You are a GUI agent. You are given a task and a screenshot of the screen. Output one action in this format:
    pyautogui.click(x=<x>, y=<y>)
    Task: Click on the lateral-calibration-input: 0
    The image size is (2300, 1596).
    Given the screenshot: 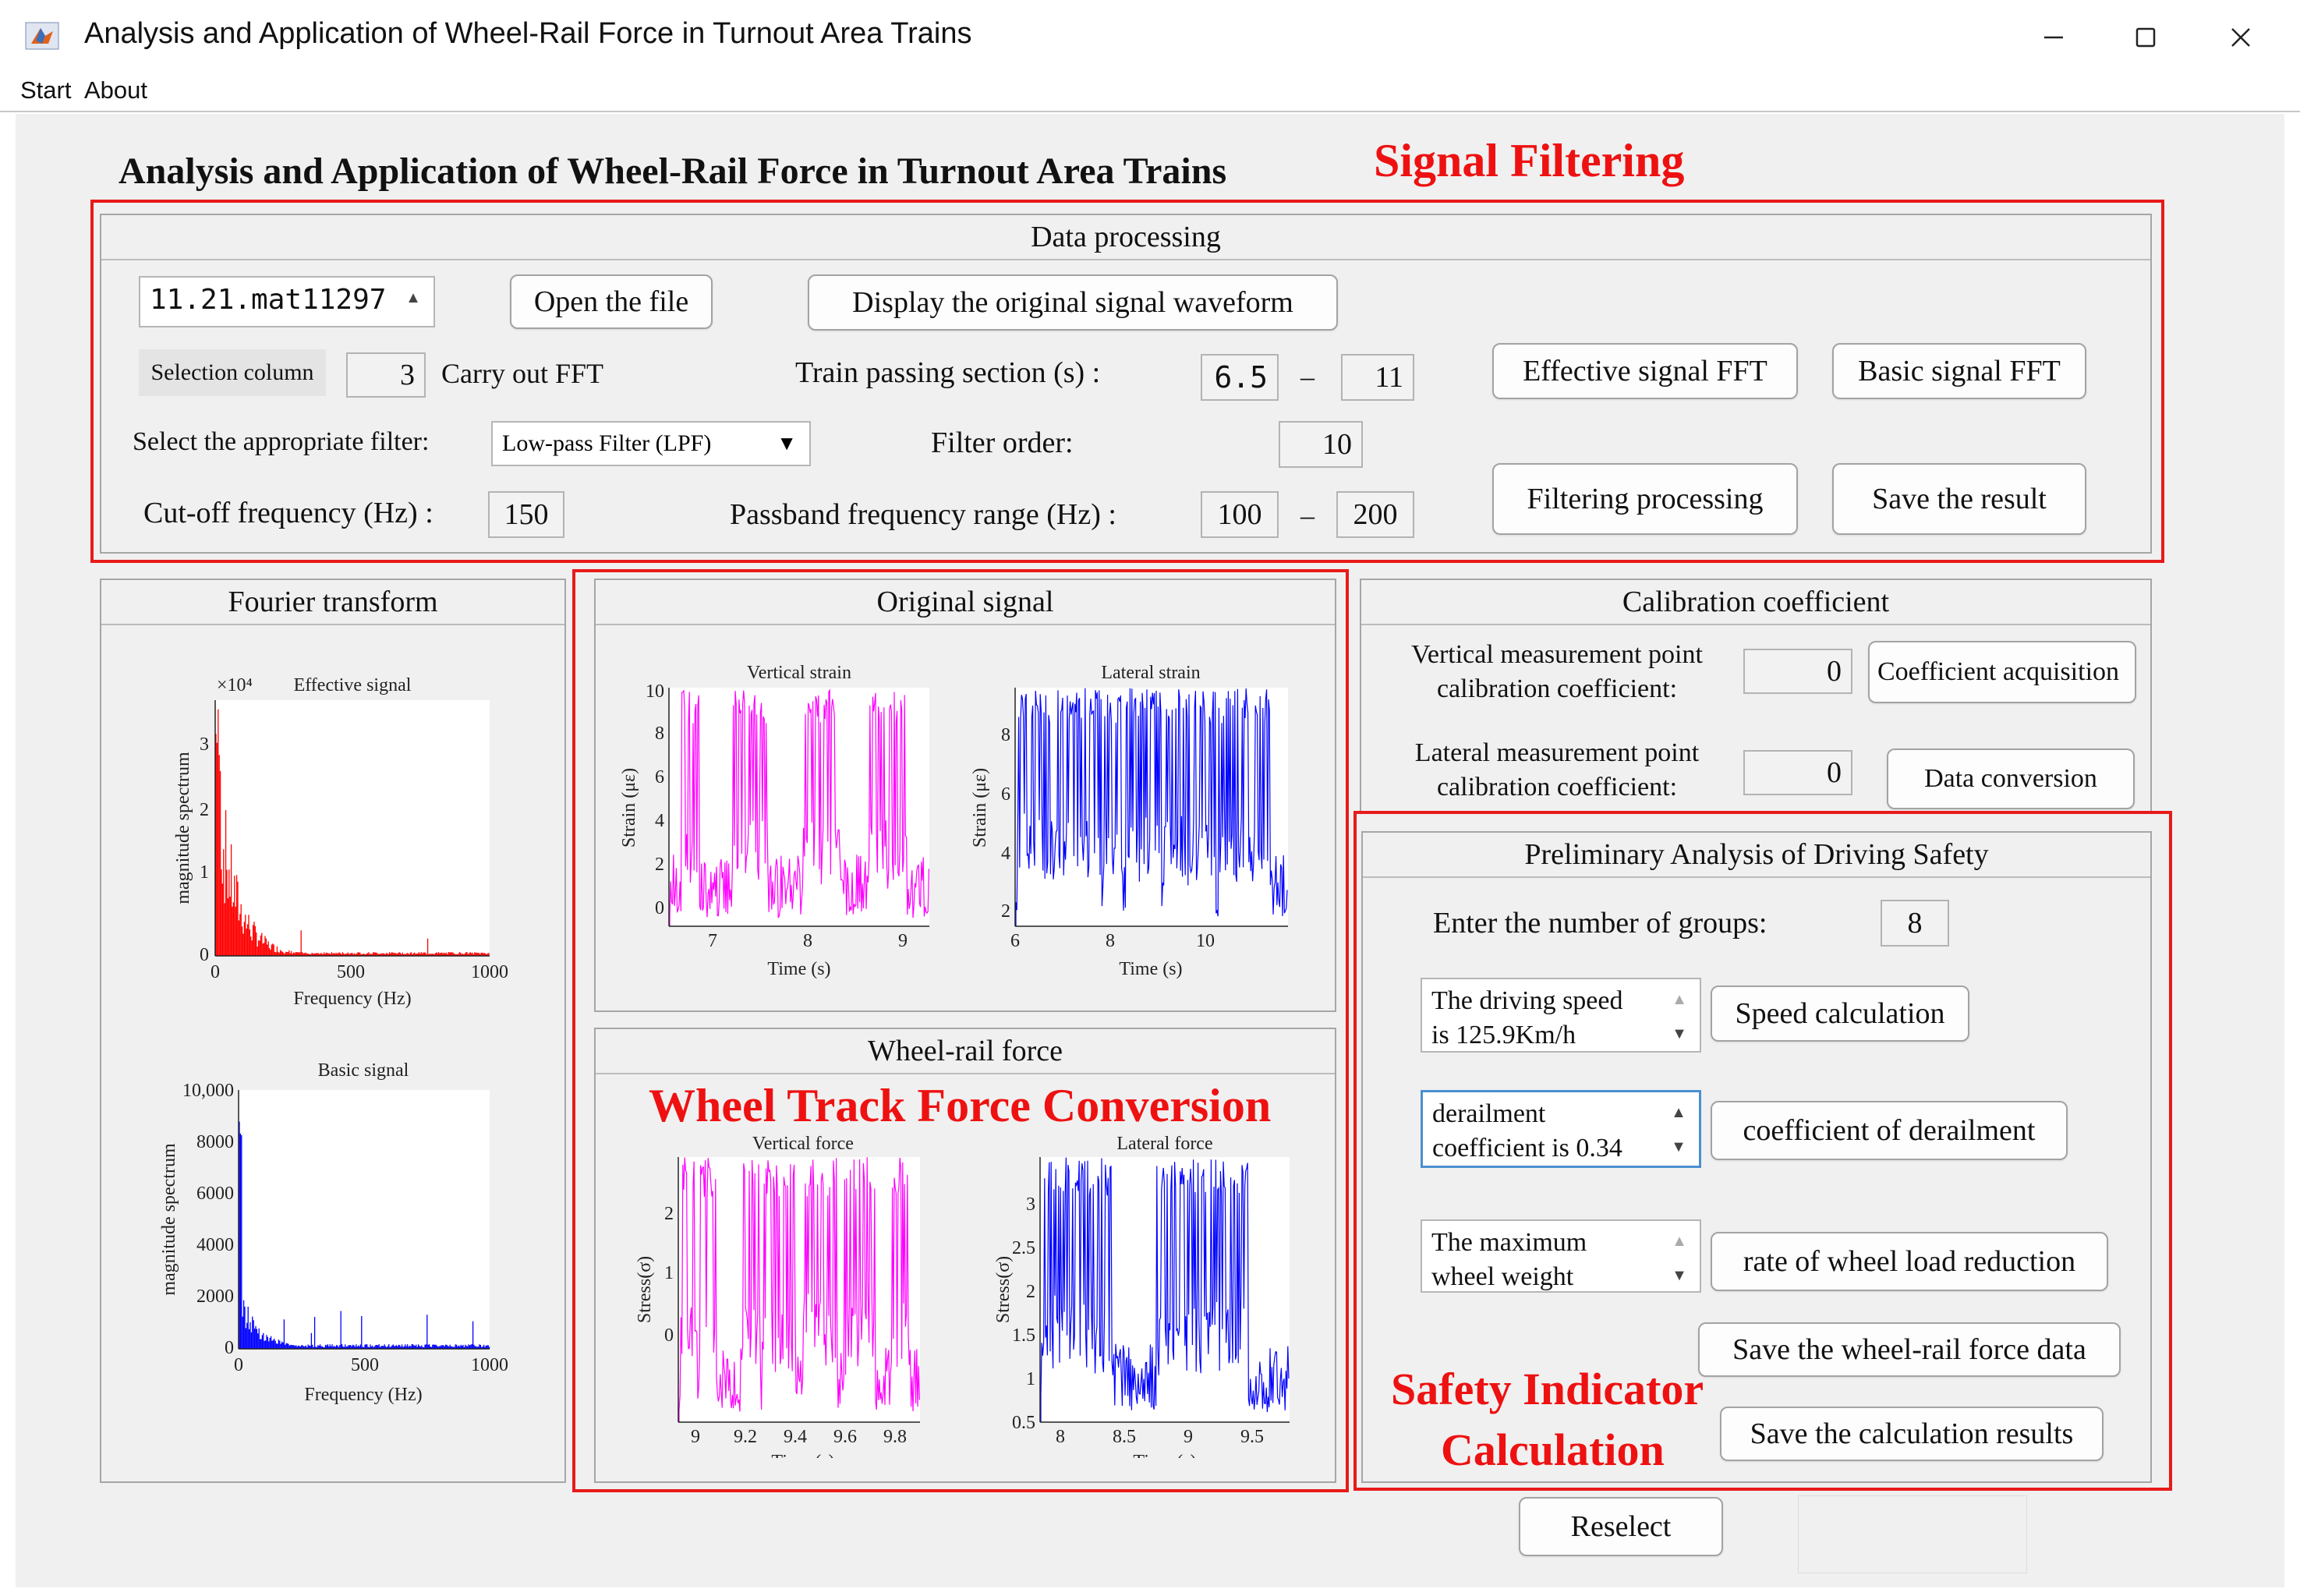 What is the action you would take?
    pyautogui.click(x=1797, y=772)
    